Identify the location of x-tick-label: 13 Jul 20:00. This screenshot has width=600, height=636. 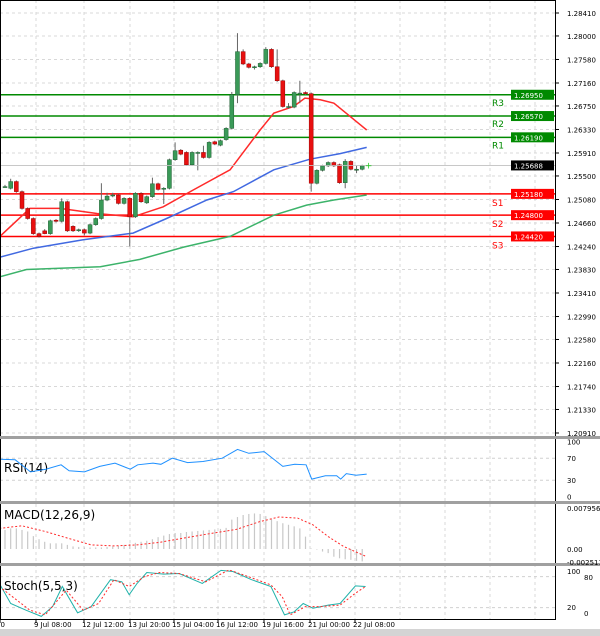
(149, 625).